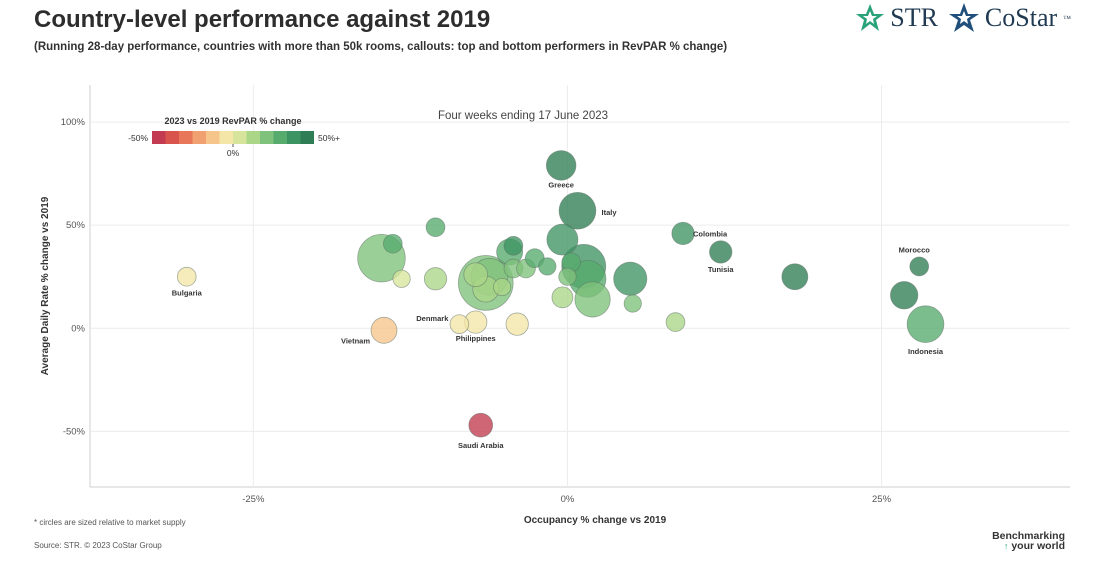  What do you see at coordinates (882, 499) in the screenshot?
I see `x-tick-label: 25%` at bounding box center [882, 499].